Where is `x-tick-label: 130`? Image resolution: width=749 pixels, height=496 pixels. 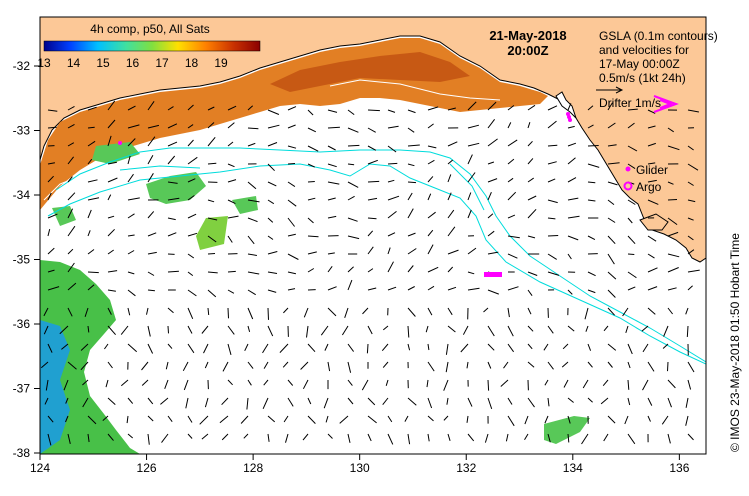 x-tick-label: 130 is located at coordinates (360, 468).